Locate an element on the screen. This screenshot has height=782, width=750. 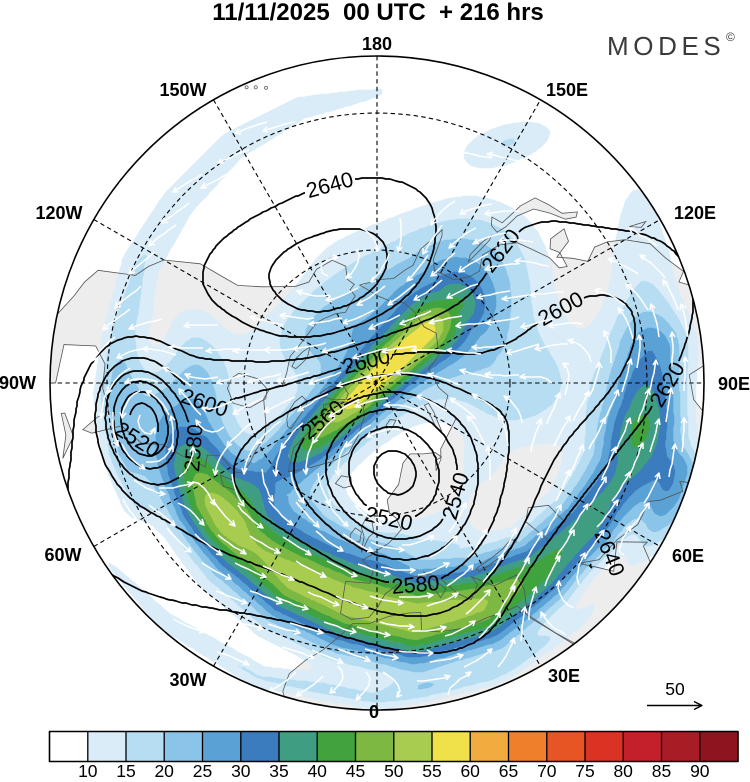
svg-text: 30E is located at coordinates (564, 676).